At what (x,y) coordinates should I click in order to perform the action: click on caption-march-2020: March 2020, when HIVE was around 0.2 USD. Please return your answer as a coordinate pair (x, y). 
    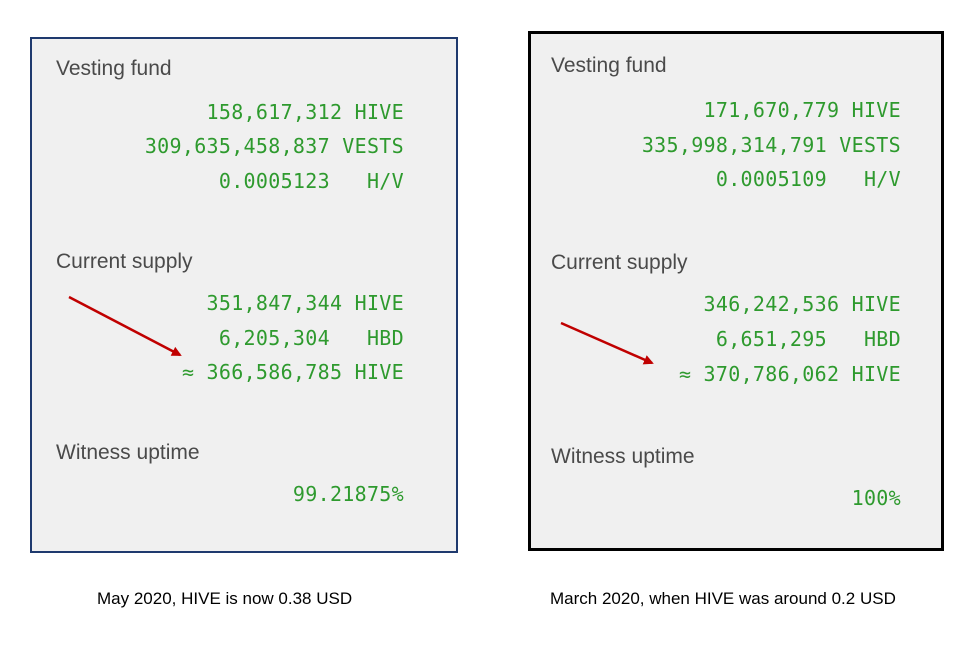
    Looking at the image, I should click on (723, 598).